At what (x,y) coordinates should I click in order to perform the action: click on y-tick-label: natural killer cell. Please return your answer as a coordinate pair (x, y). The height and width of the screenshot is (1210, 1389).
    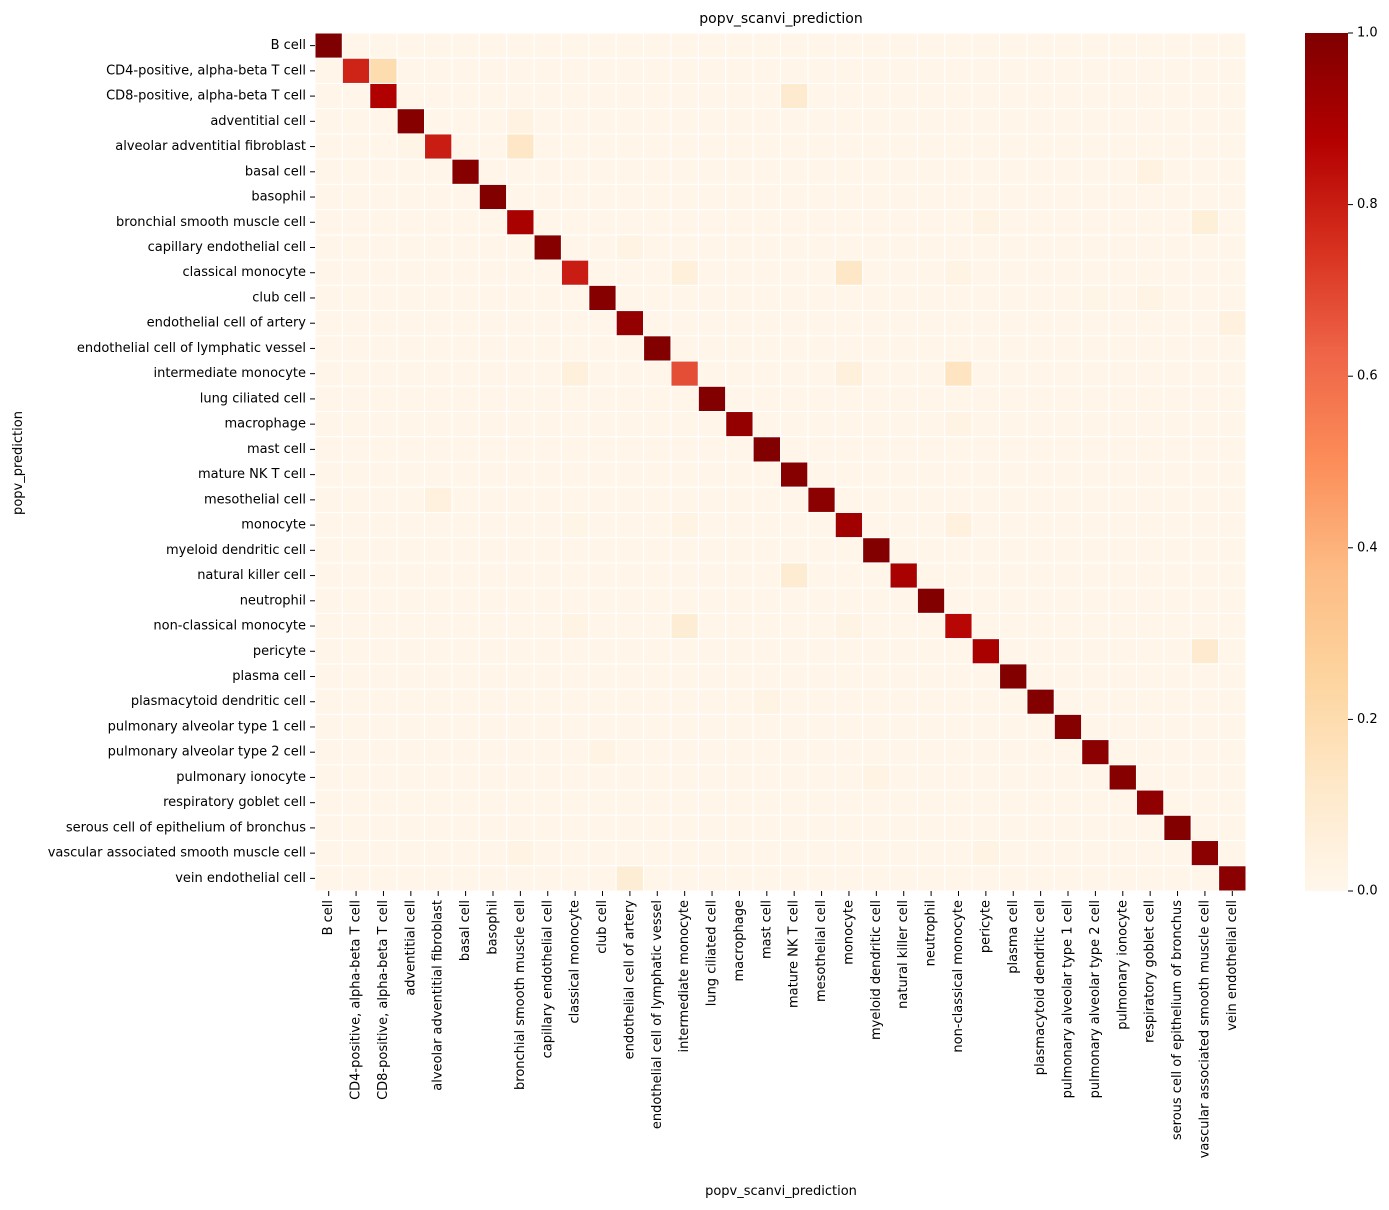
    Looking at the image, I should click on (251, 575).